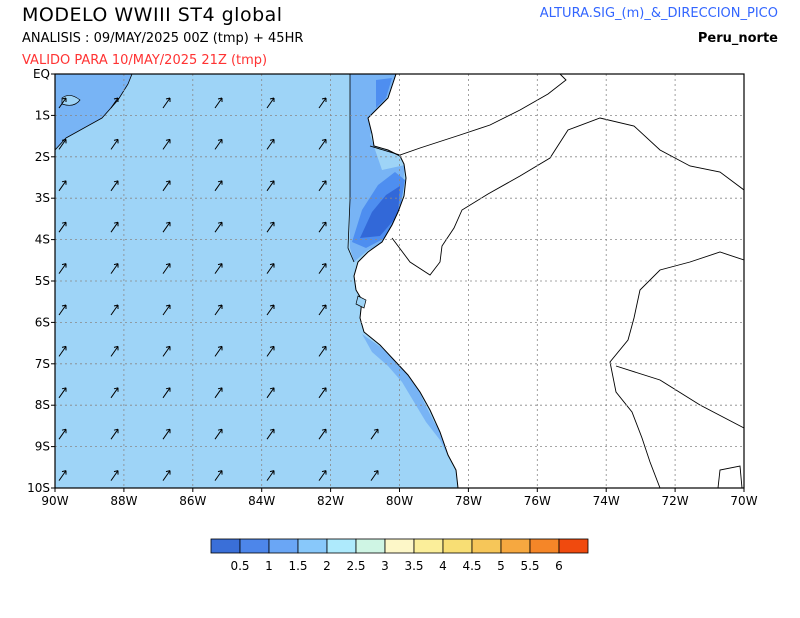 The height and width of the screenshot is (618, 800). What do you see at coordinates (42, 405) in the screenshot?
I see `y-tick-label: 8S` at bounding box center [42, 405].